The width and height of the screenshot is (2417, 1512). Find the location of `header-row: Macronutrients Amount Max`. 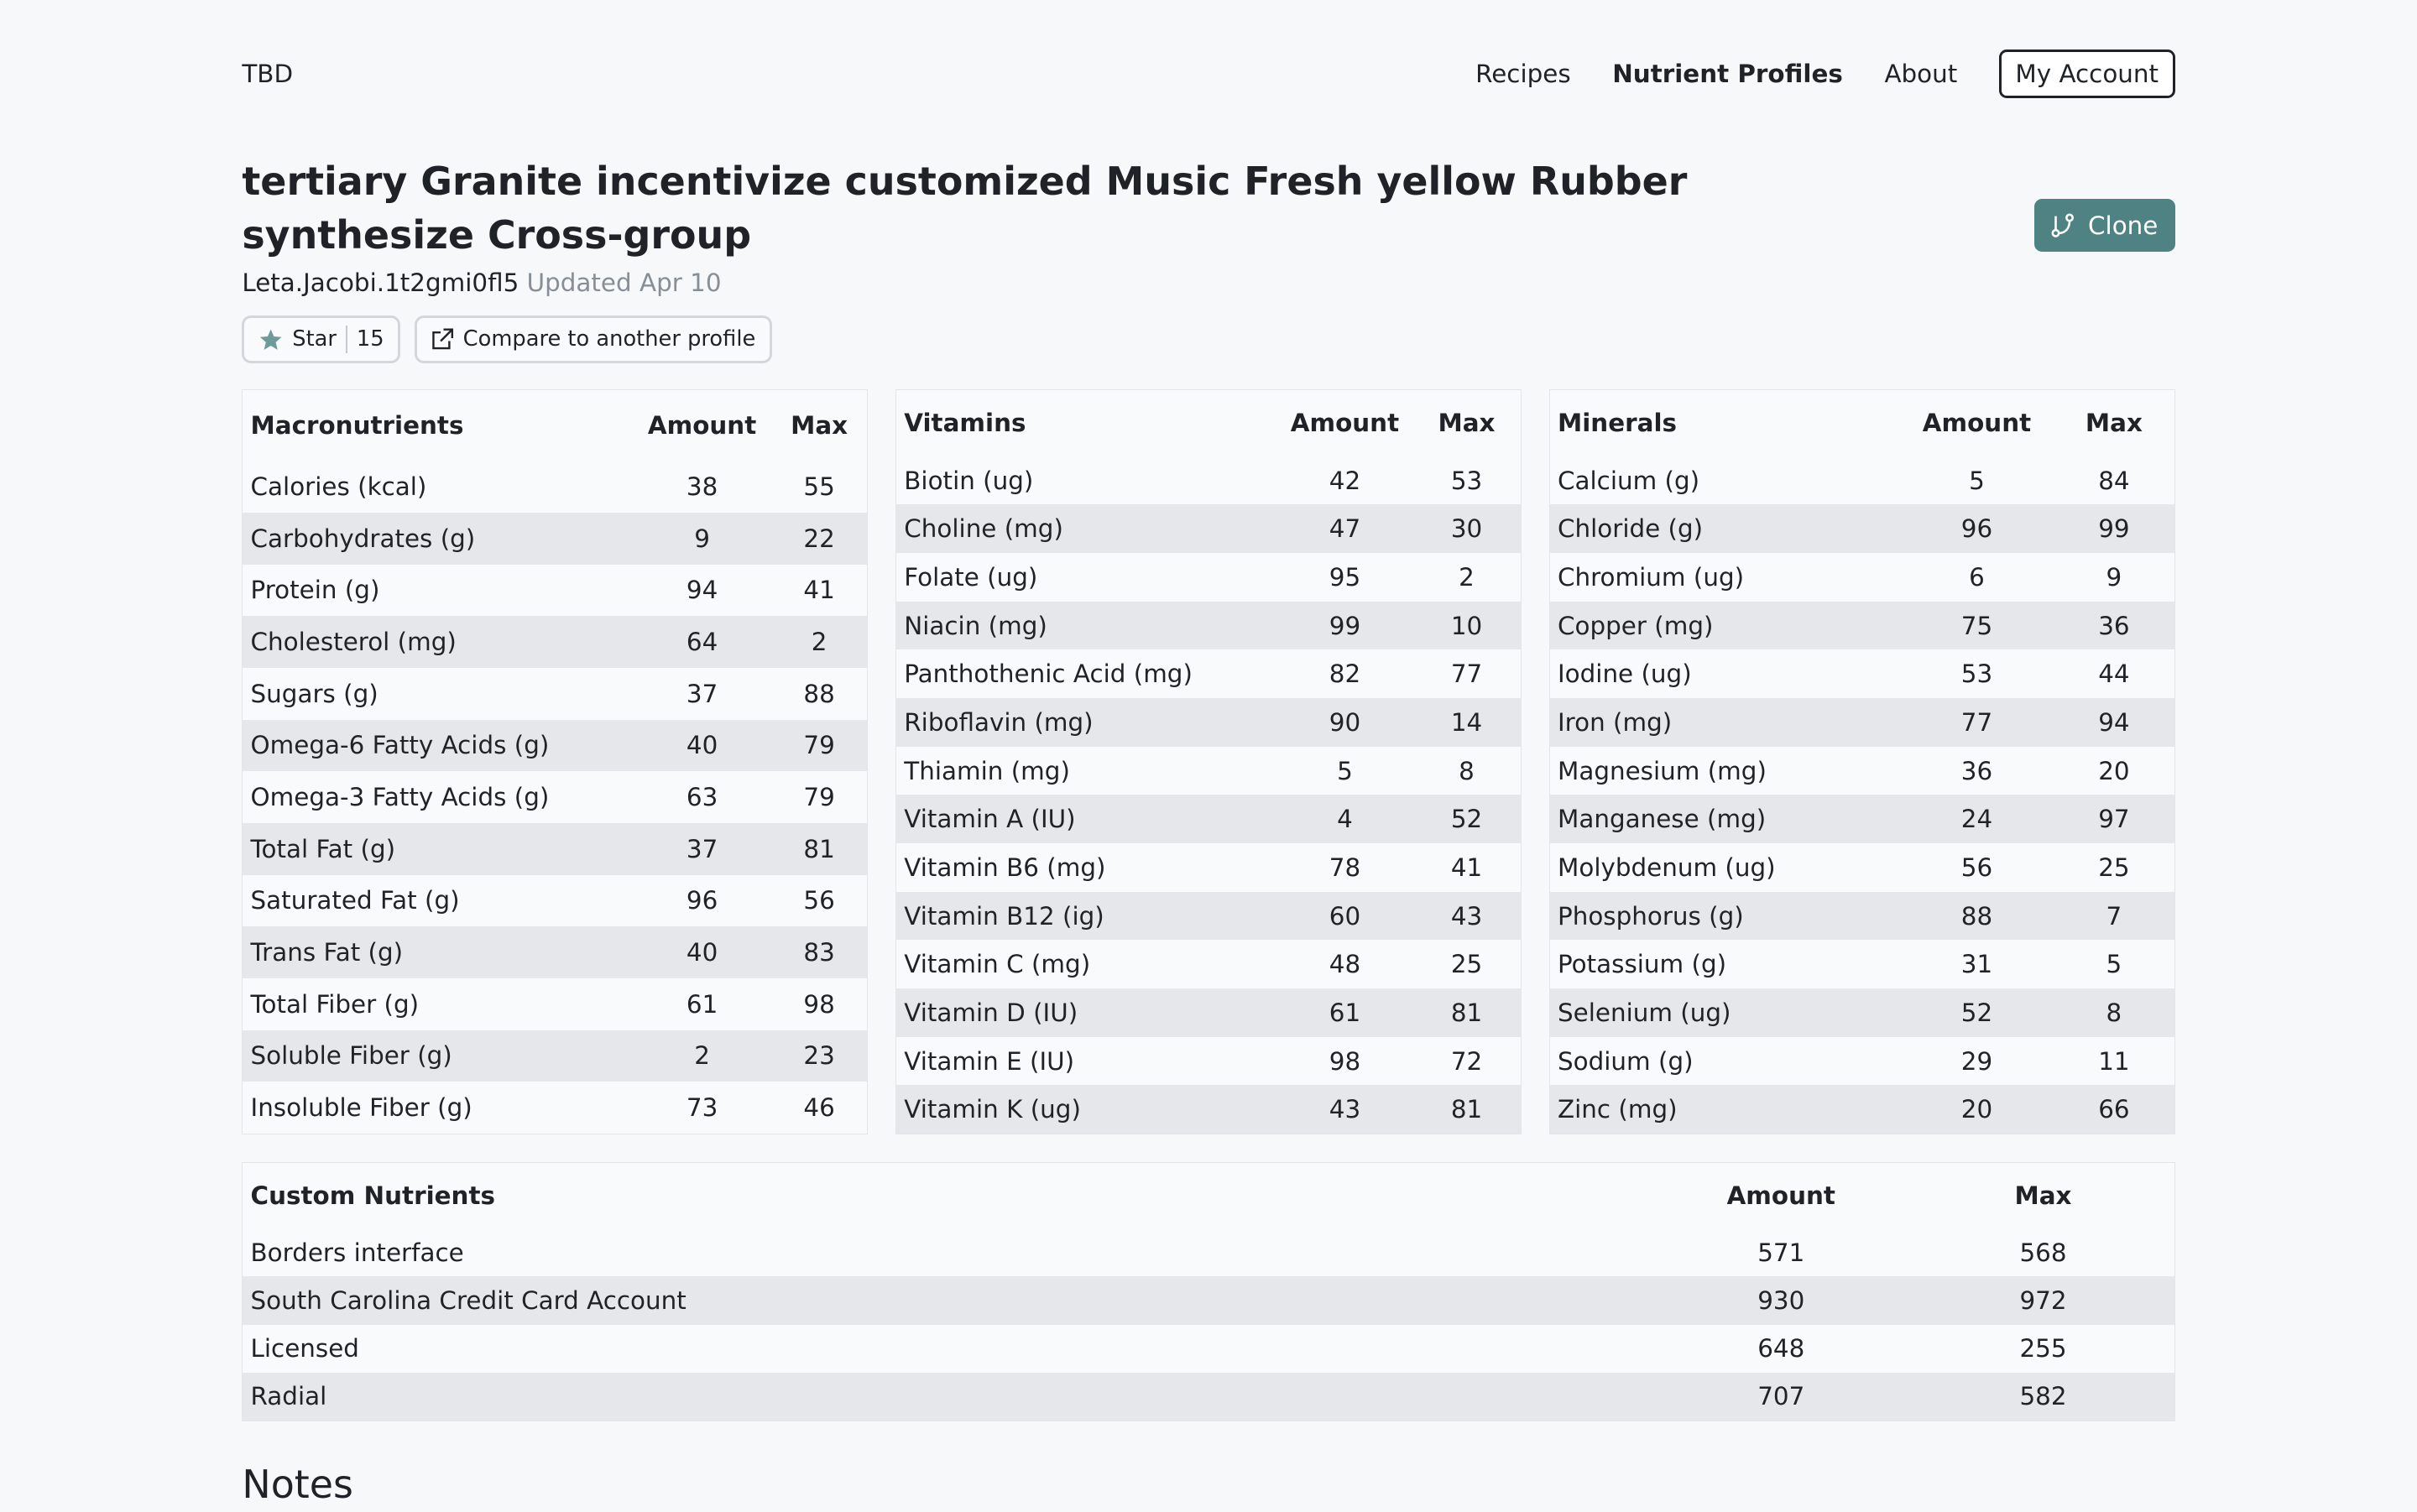

header-row: Macronutrients Amount Max is located at coordinates (555, 426).